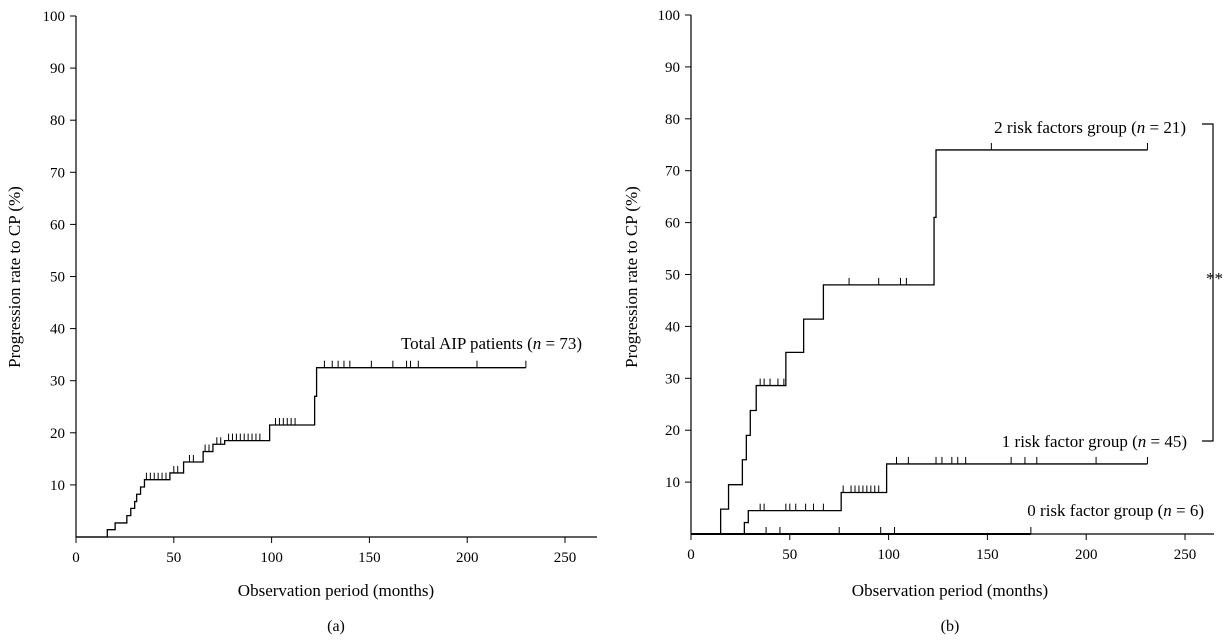 Image resolution: width=1227 pixels, height=644 pixels. What do you see at coordinates (950, 626) in the screenshot?
I see `panel-label: (b)` at bounding box center [950, 626].